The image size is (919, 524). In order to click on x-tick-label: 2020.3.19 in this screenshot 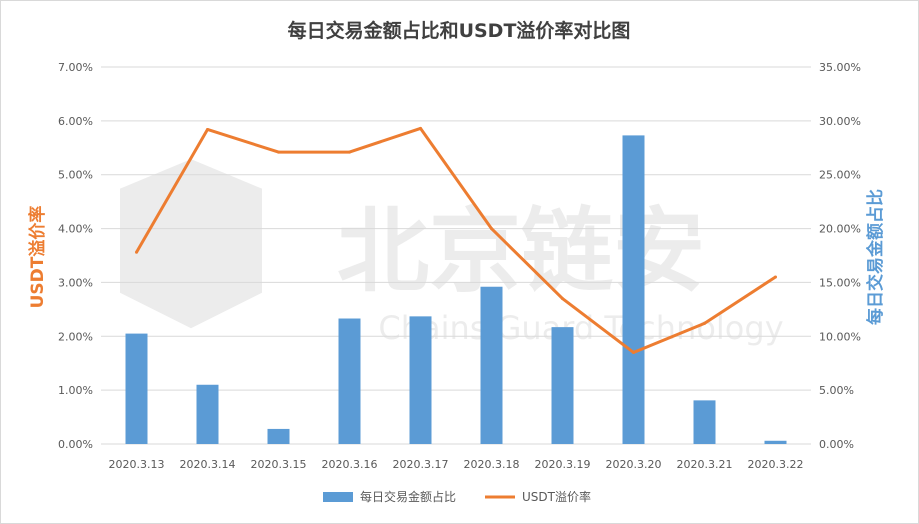, I will do `click(563, 464)`.